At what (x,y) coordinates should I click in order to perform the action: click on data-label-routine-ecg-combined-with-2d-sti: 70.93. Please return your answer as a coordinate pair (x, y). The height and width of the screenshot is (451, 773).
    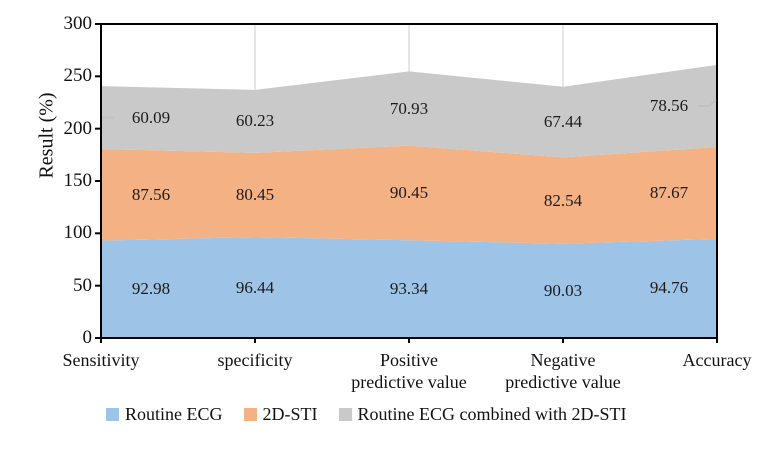
    Looking at the image, I should click on (409, 108).